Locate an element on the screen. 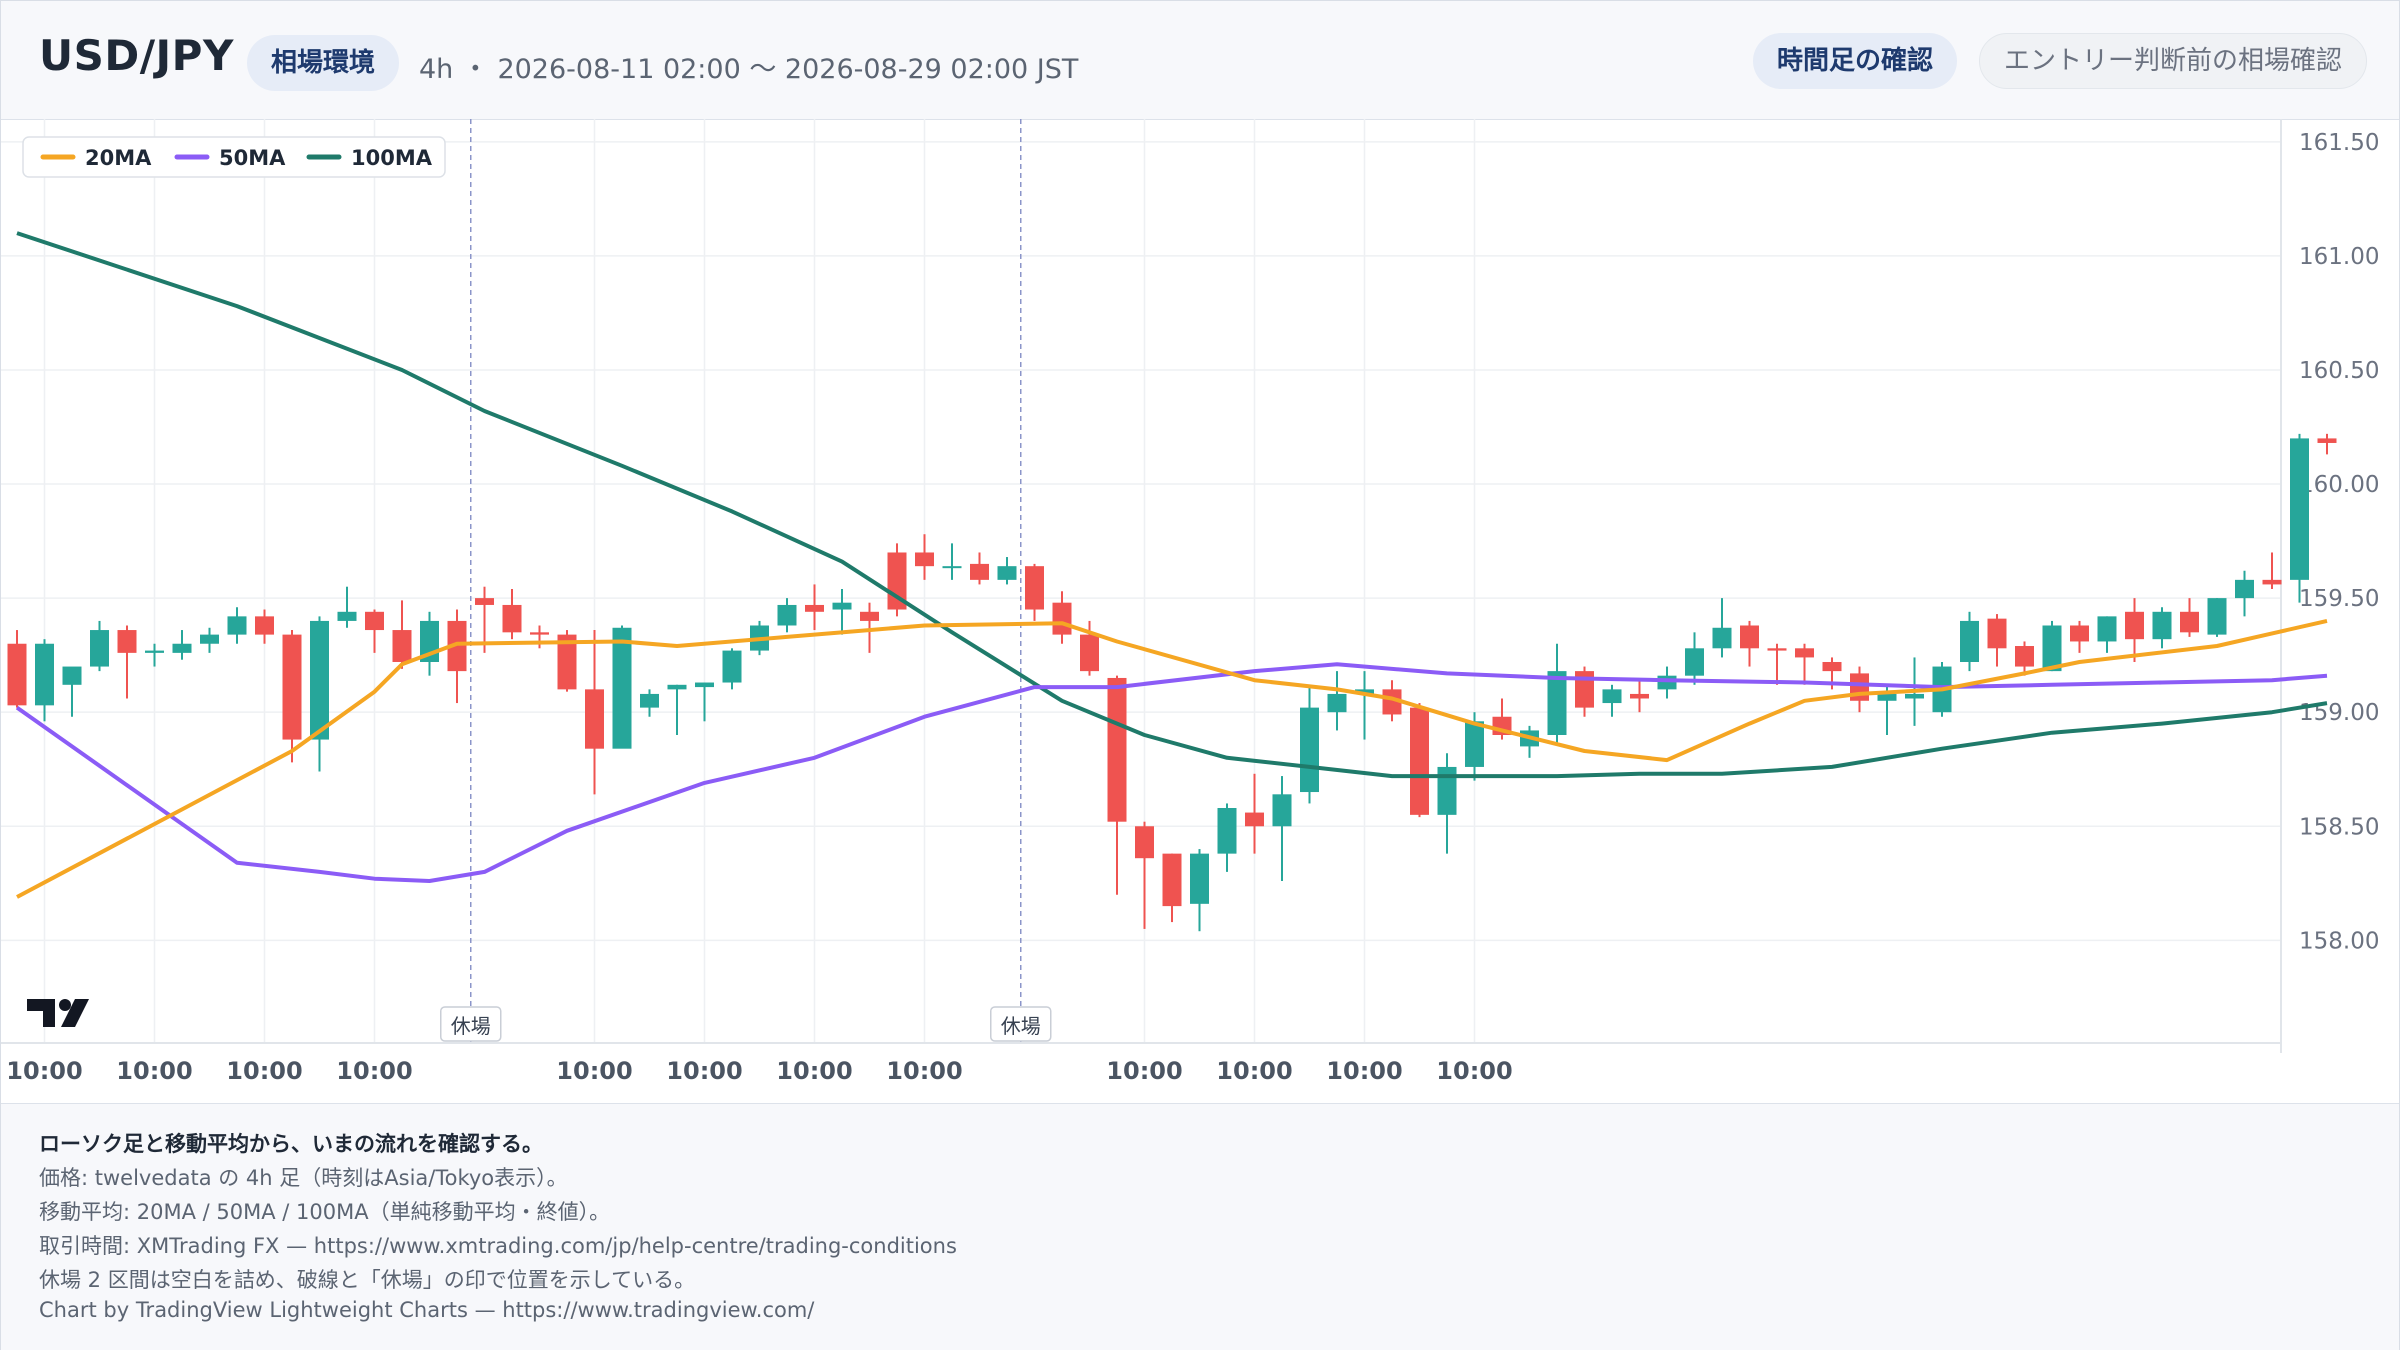 The height and width of the screenshot is (1350, 2400). price-tick-label: 159.50 is located at coordinates (2339, 599).